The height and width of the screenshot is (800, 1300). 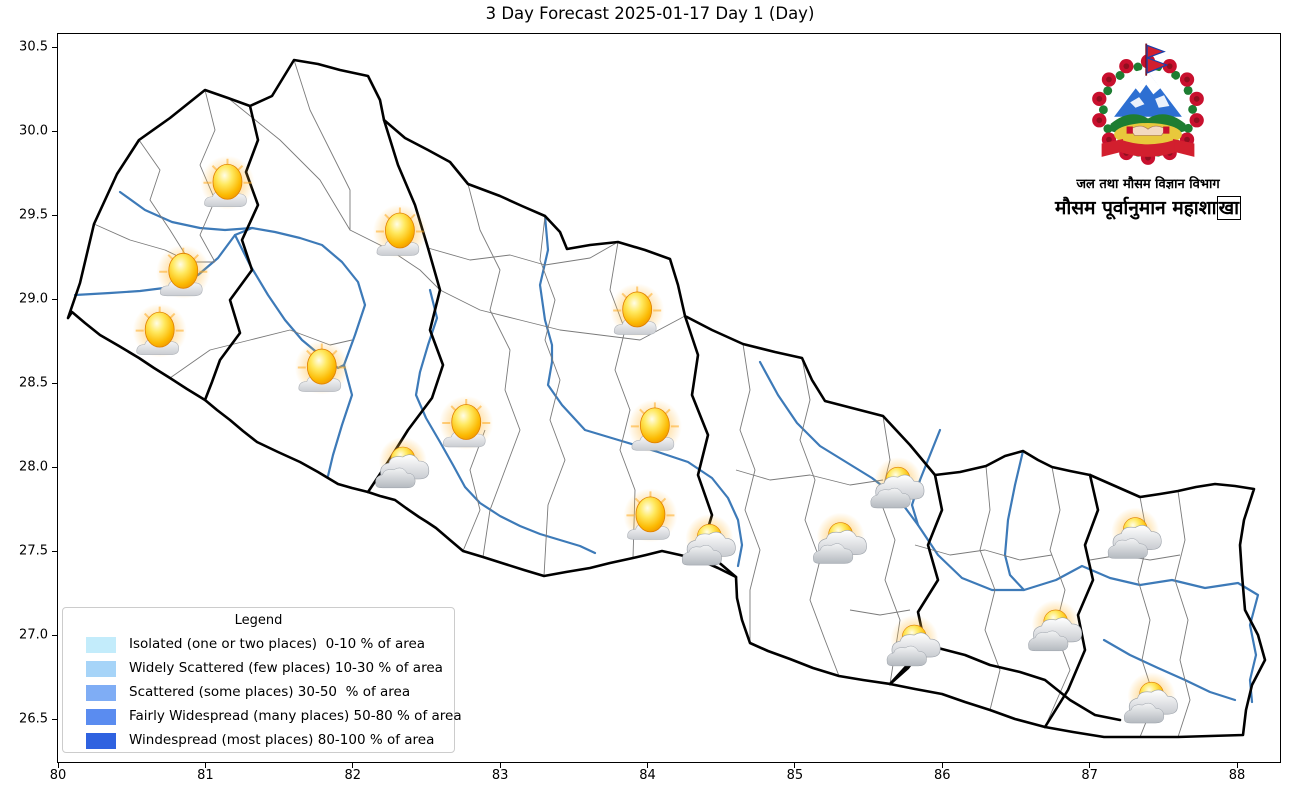 I want to click on logo-text-line2-main: मौसम पूर्वानुमान महाशा, so click(x=1135, y=208).